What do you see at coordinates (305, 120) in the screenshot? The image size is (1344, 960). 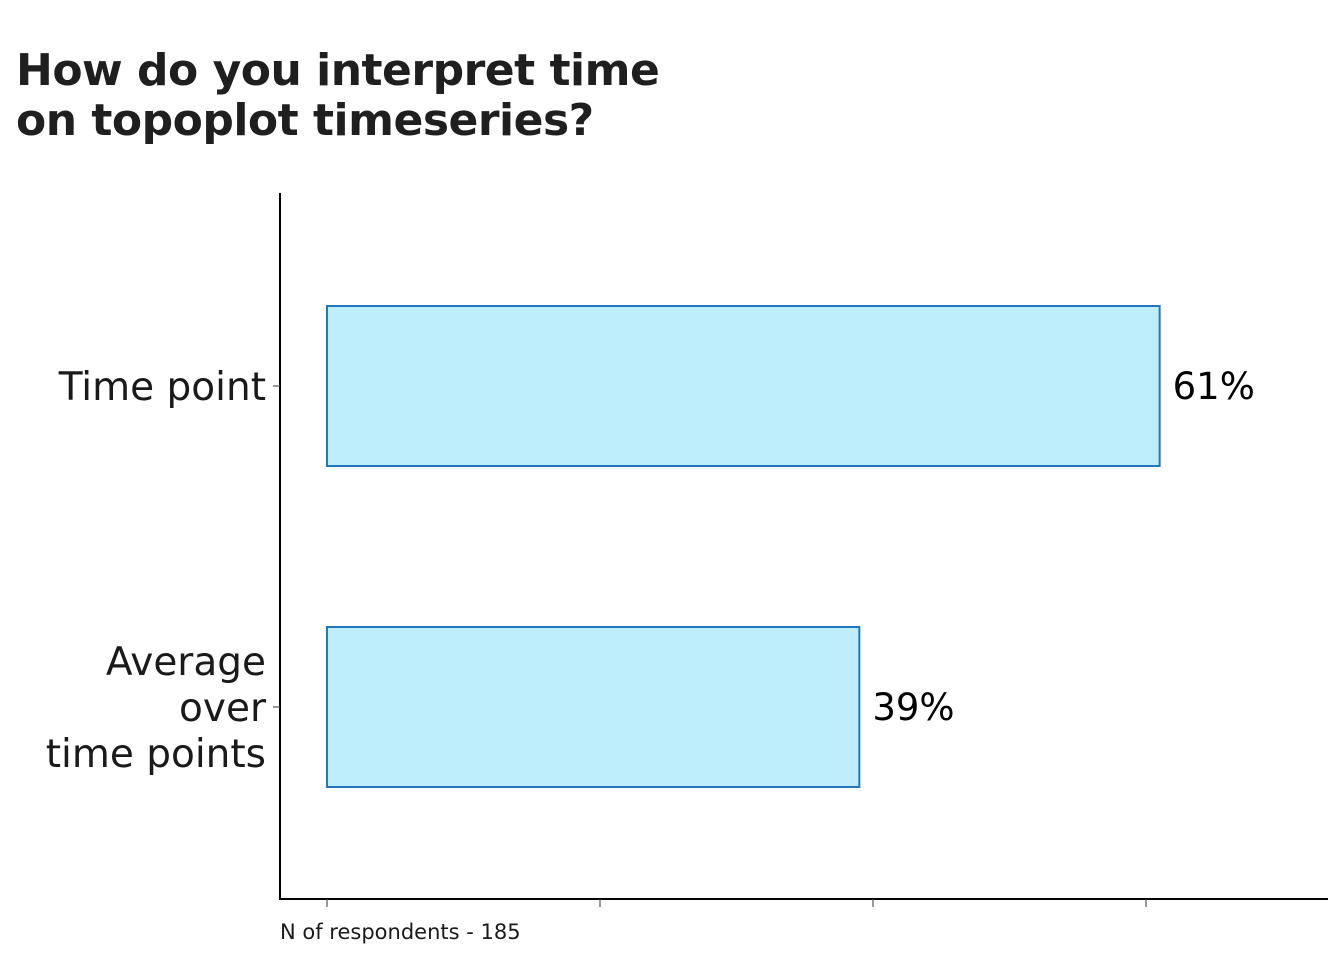 I see `chart-title-line-2: on topoplot timeseries?` at bounding box center [305, 120].